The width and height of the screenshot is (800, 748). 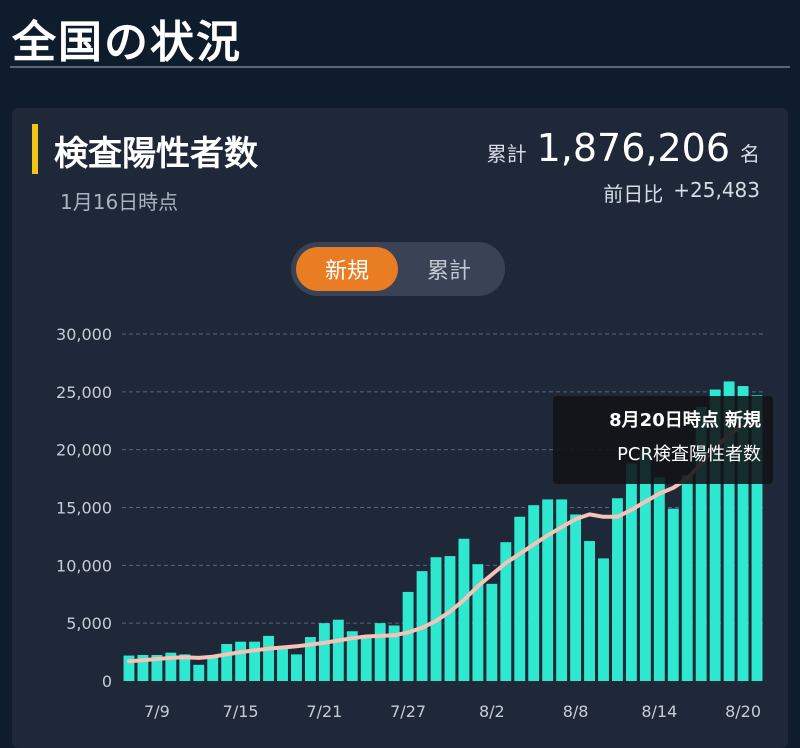 What do you see at coordinates (84, 508) in the screenshot?
I see `y-tick-label: 15,000` at bounding box center [84, 508].